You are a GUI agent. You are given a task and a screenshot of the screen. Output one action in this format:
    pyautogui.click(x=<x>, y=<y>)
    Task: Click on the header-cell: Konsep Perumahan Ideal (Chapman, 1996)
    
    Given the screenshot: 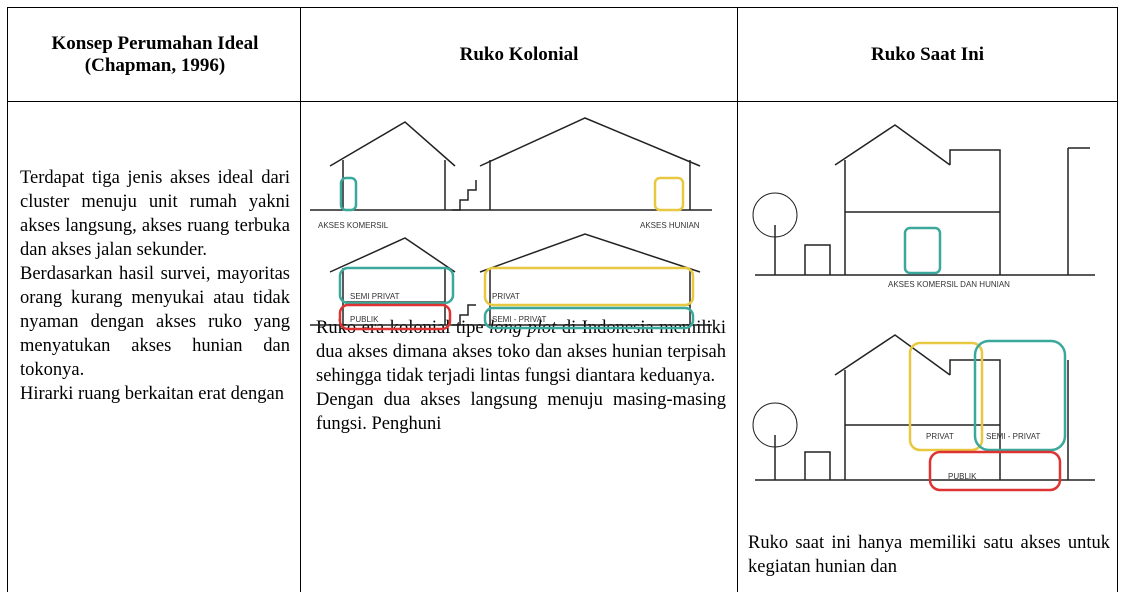 What is the action you would take?
    pyautogui.click(x=155, y=54)
    